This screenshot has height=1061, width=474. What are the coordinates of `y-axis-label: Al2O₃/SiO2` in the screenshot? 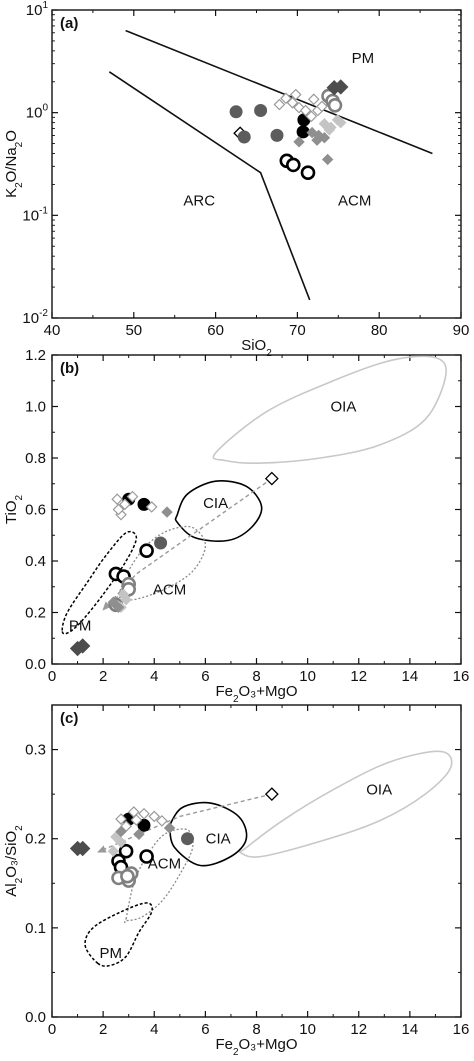 It's located at (14, 861).